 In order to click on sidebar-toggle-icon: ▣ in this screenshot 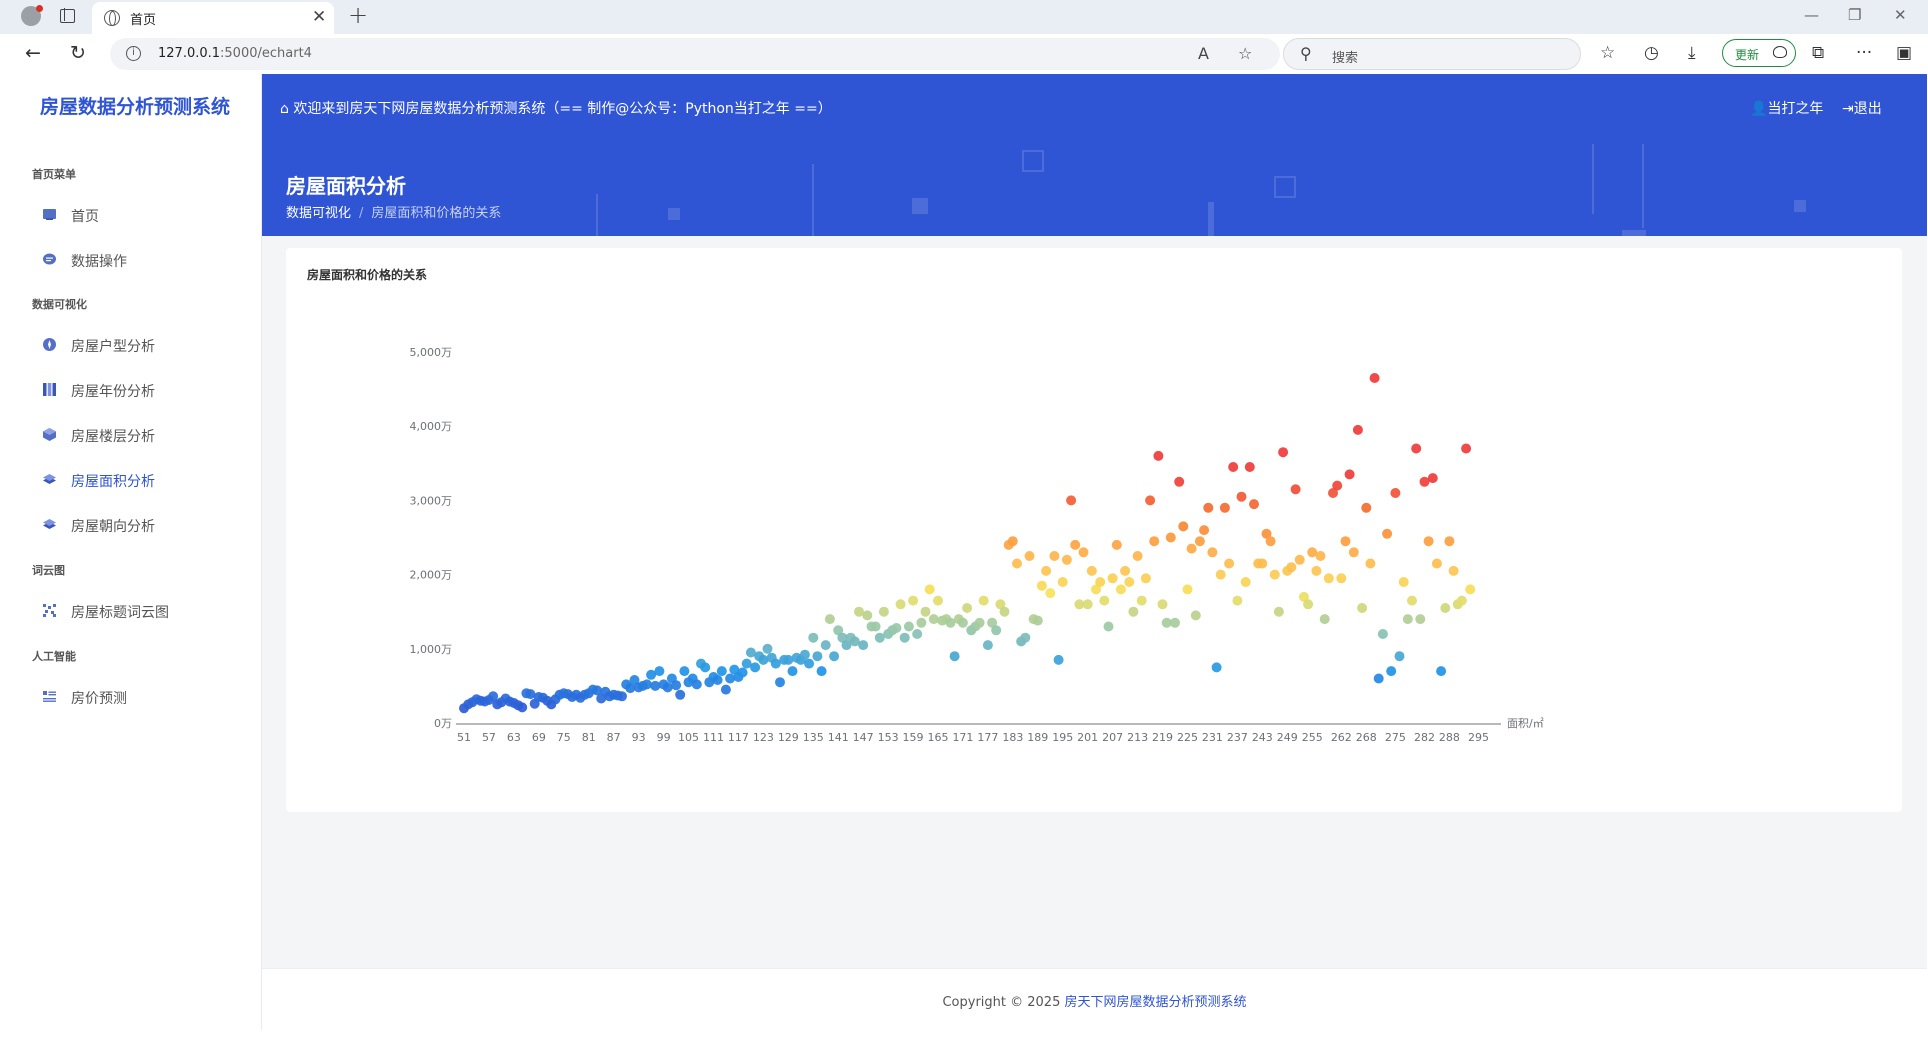, I will do `click(1904, 53)`.